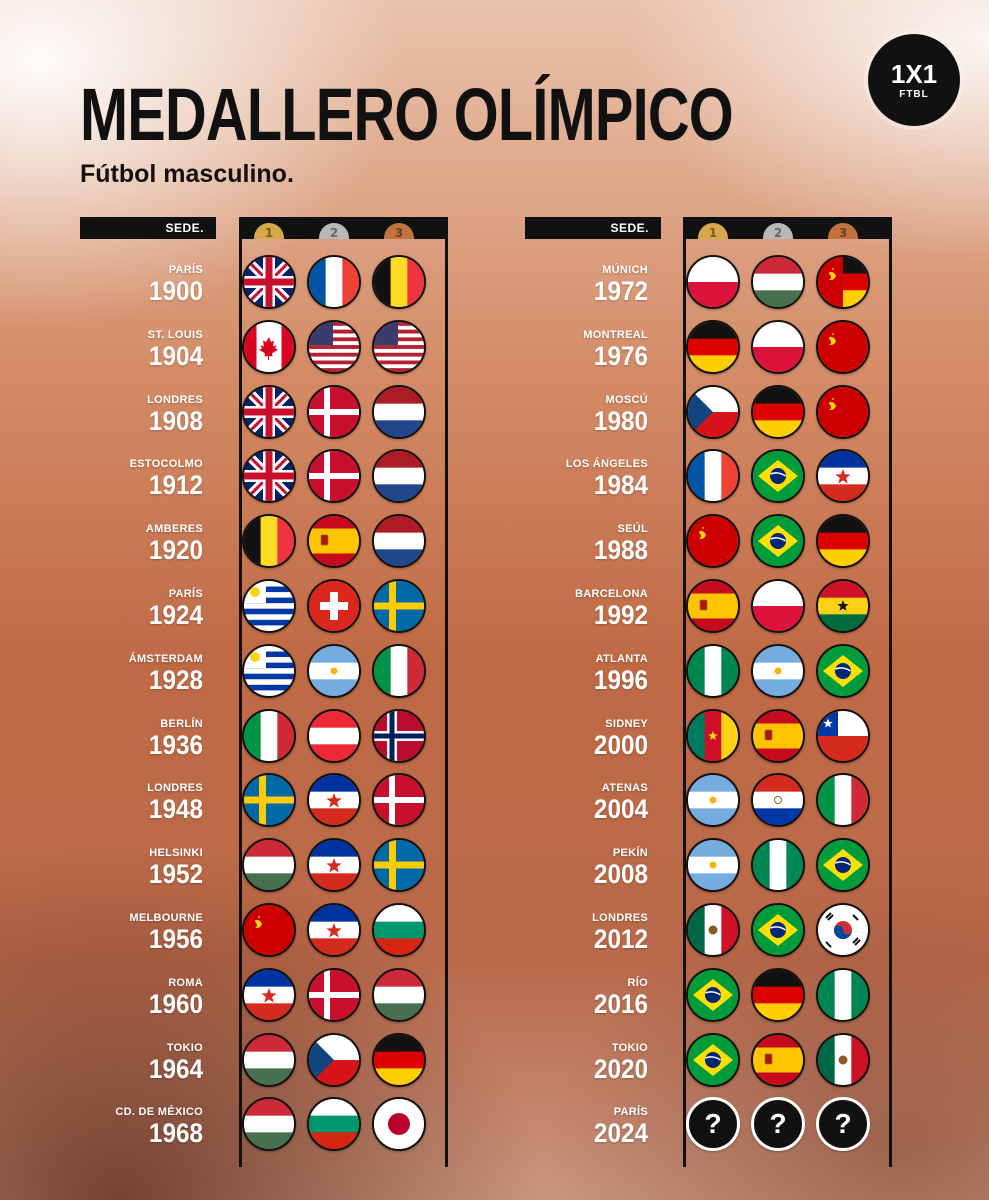  Describe the element at coordinates (615, 334) in the screenshot. I see `host-city: MONTREAL` at that location.